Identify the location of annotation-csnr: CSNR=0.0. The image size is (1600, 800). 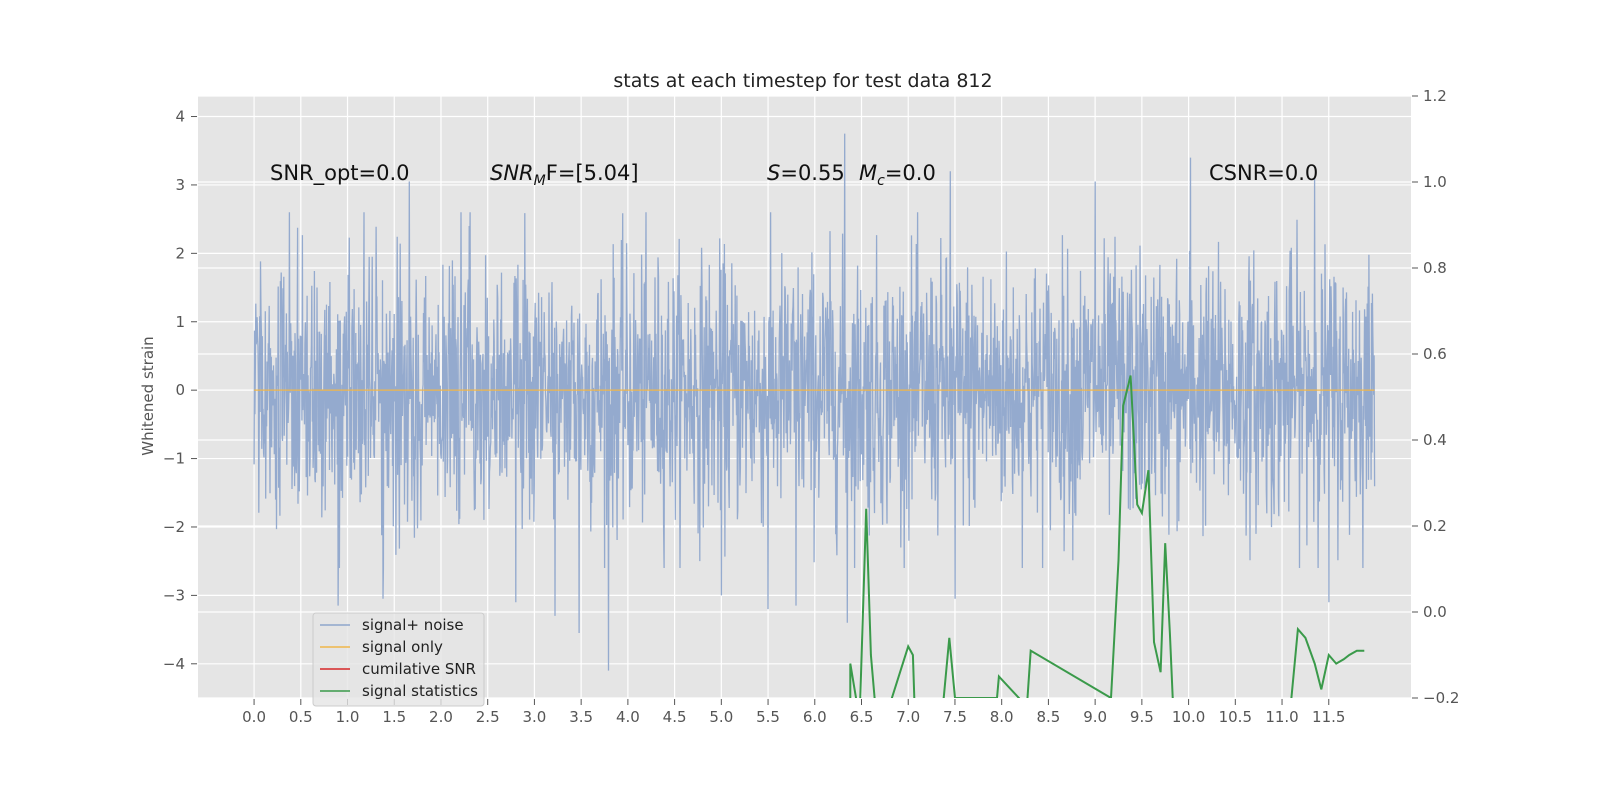
(1263, 173).